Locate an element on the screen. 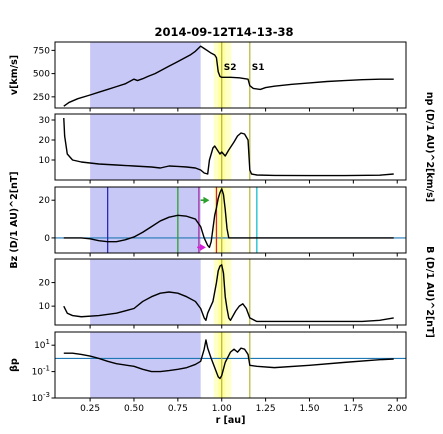 This screenshot has width=443, height=434. x-tick-label: 1.50 is located at coordinates (309, 409).